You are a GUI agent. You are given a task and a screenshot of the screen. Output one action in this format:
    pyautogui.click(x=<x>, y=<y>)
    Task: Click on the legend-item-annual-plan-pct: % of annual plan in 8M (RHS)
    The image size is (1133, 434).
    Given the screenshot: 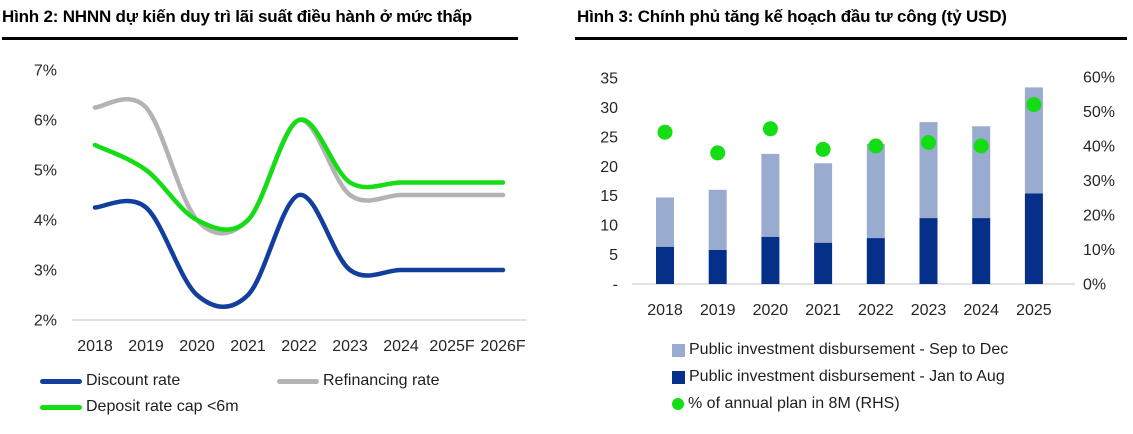 What is the action you would take?
    pyautogui.click(x=840, y=404)
    